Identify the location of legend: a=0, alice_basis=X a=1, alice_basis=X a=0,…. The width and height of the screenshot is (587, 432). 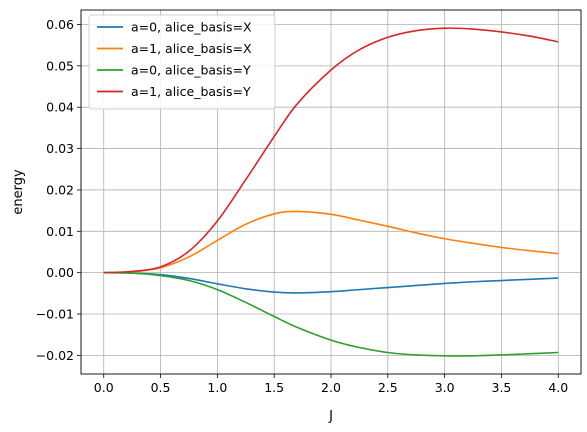
(182, 62).